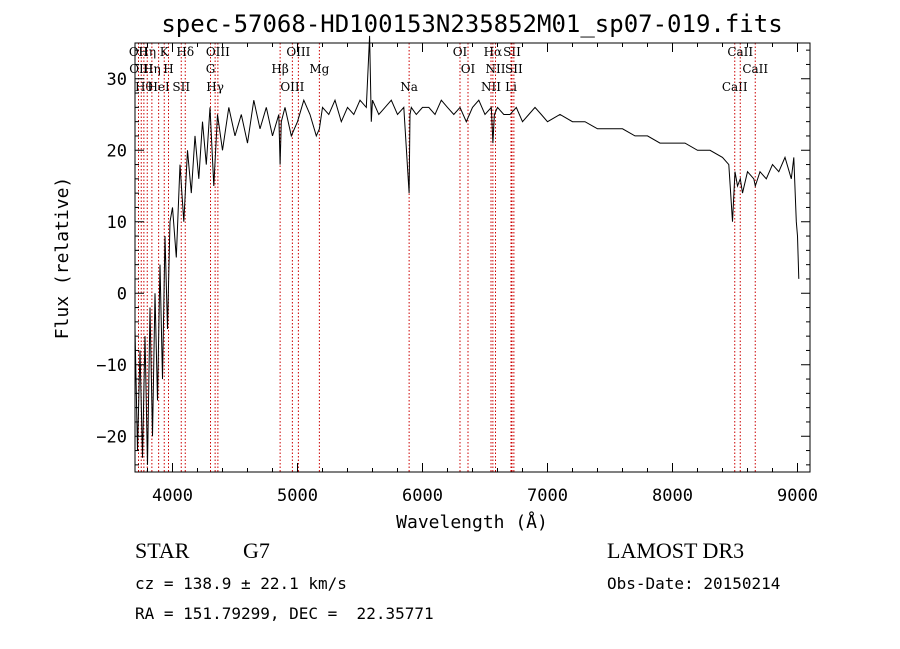 This screenshot has height=649, width=900. Describe the element at coordinates (172, 496) in the screenshot. I see `x-tick-label: 4000` at that location.